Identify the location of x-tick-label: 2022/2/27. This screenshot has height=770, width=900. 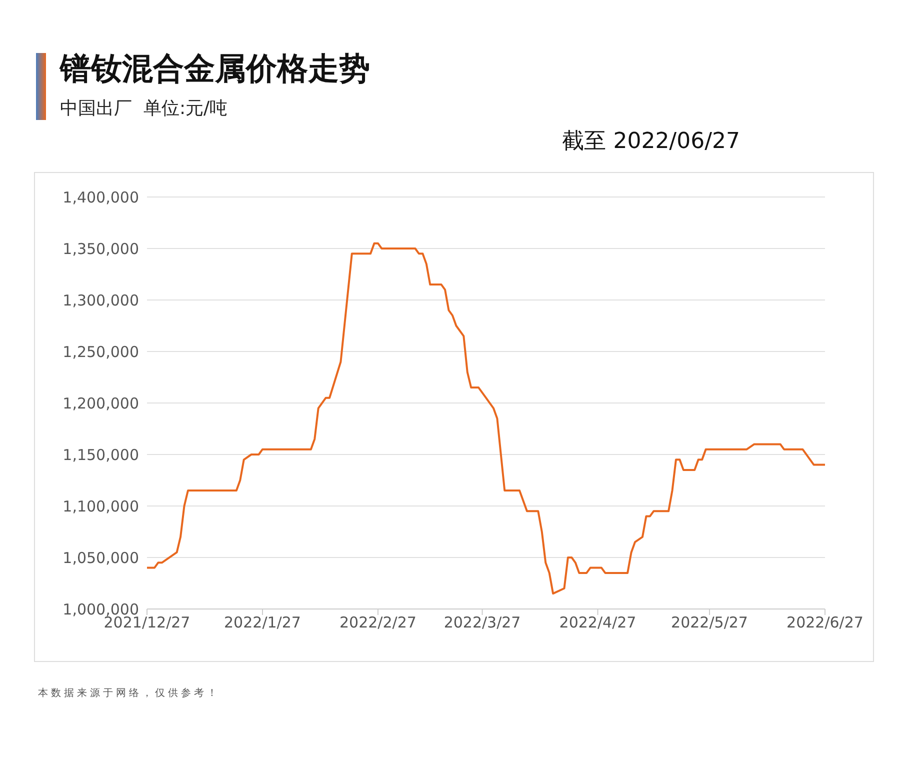
(378, 623).